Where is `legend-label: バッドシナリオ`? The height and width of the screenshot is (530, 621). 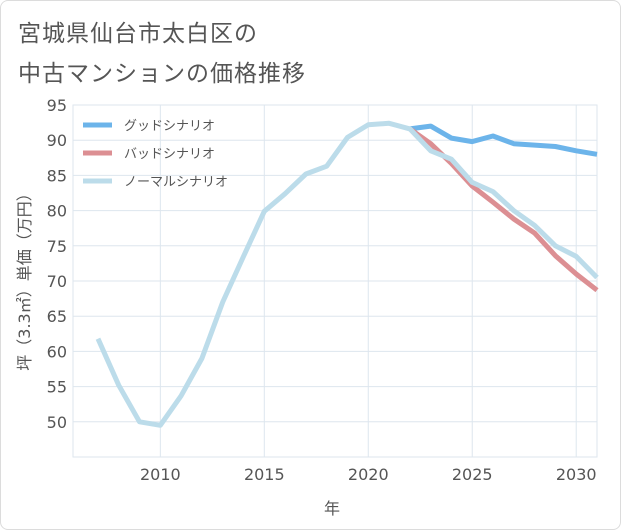
legend-label: バッドシナリオ is located at coordinates (169, 154).